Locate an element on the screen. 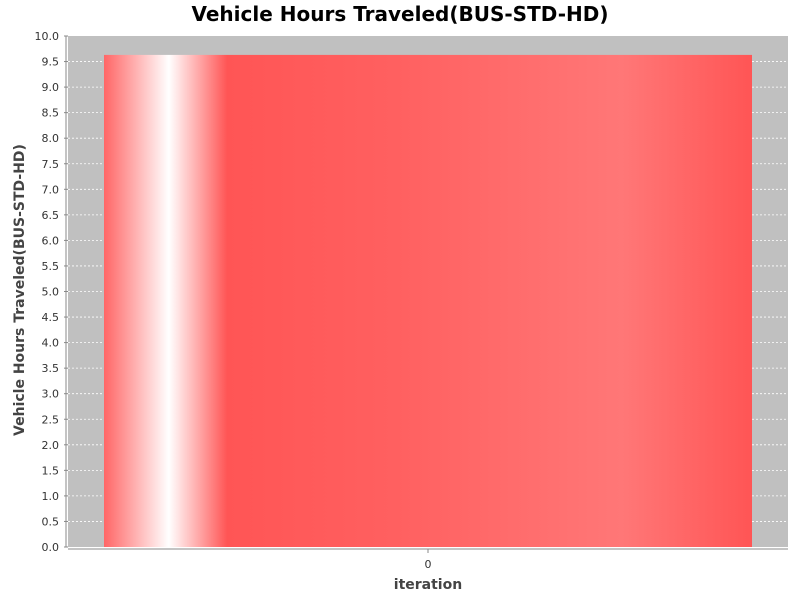  y-tick-label: 1.0 is located at coordinates (51, 496).